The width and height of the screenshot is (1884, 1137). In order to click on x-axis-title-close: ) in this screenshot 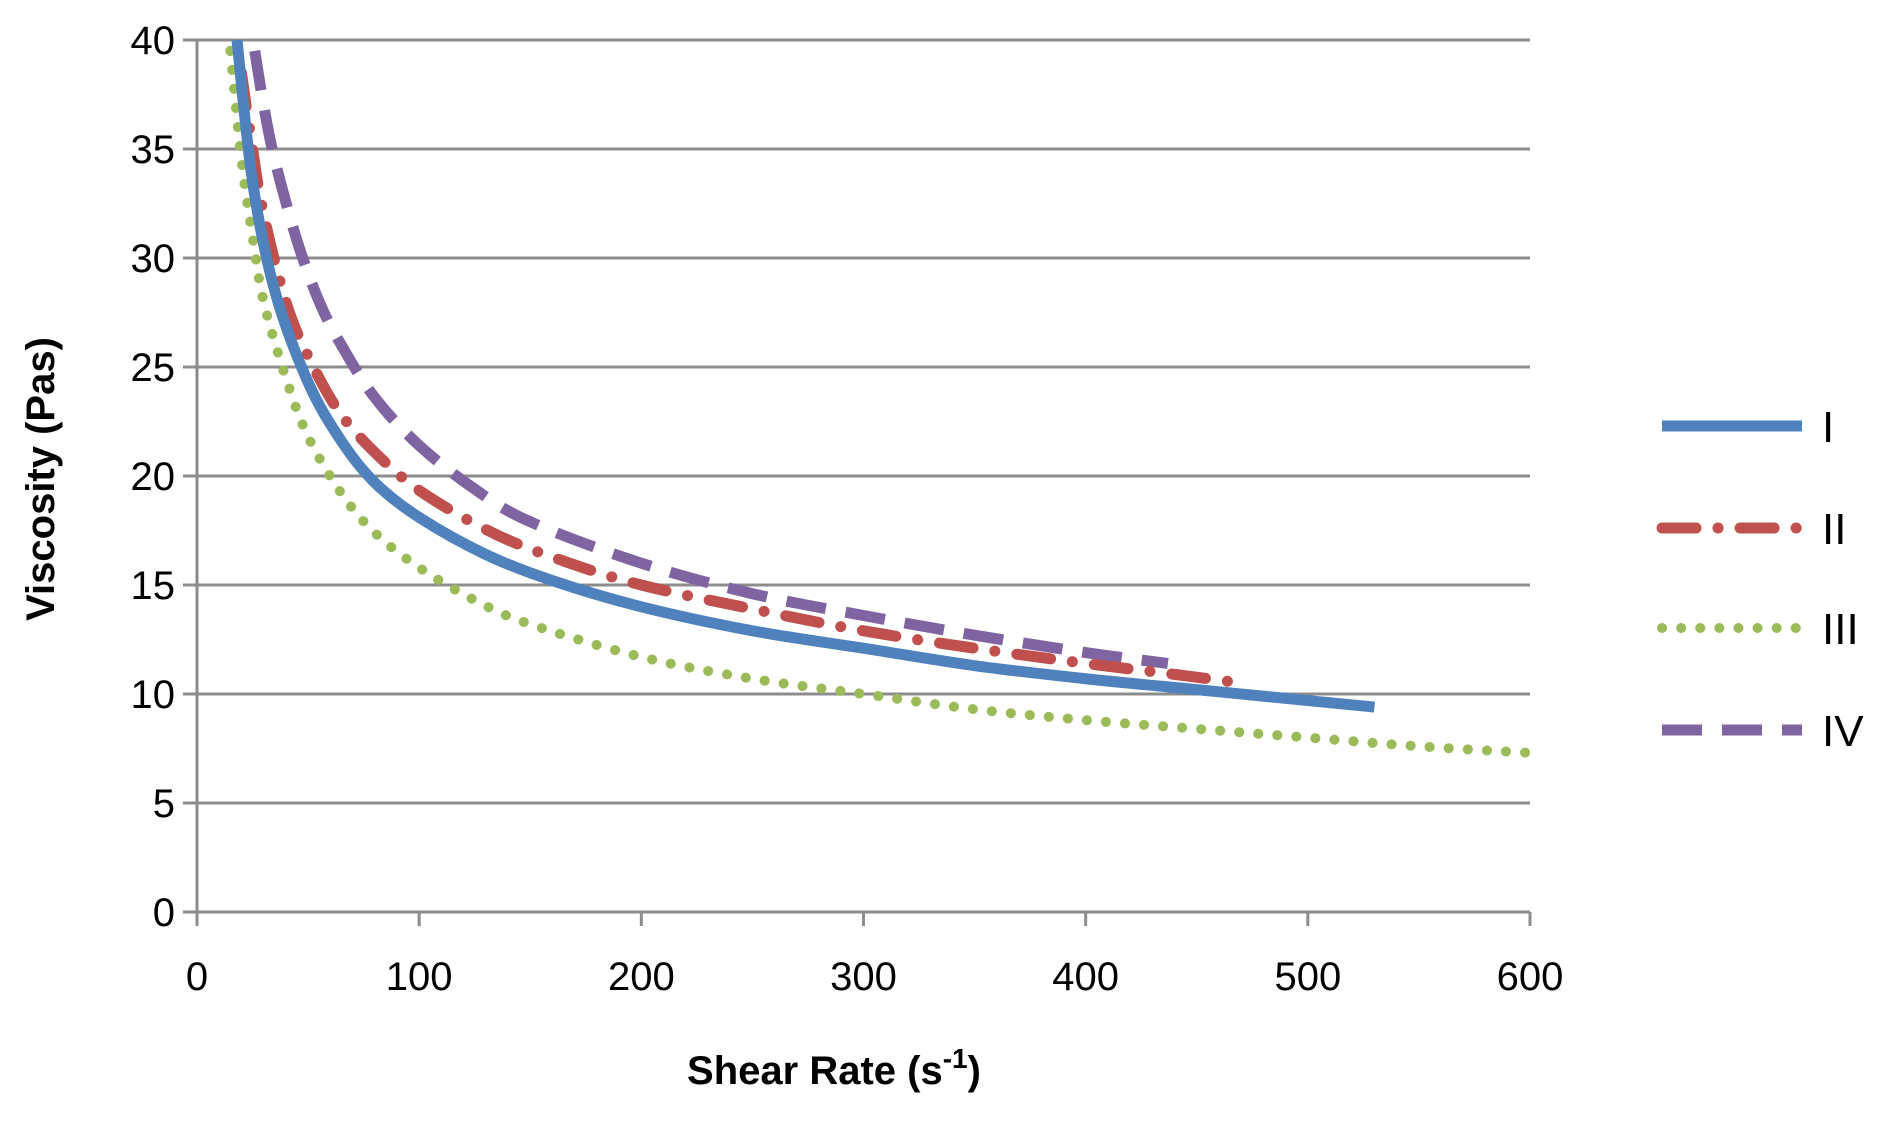, I will do `click(974, 1071)`.